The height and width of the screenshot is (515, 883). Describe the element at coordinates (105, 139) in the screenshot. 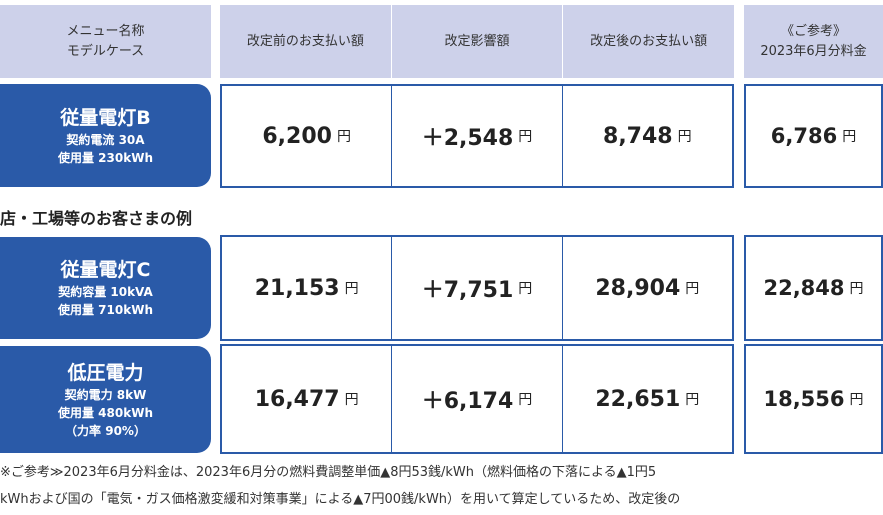

I see `menu-detail: 契約電流 30A` at that location.